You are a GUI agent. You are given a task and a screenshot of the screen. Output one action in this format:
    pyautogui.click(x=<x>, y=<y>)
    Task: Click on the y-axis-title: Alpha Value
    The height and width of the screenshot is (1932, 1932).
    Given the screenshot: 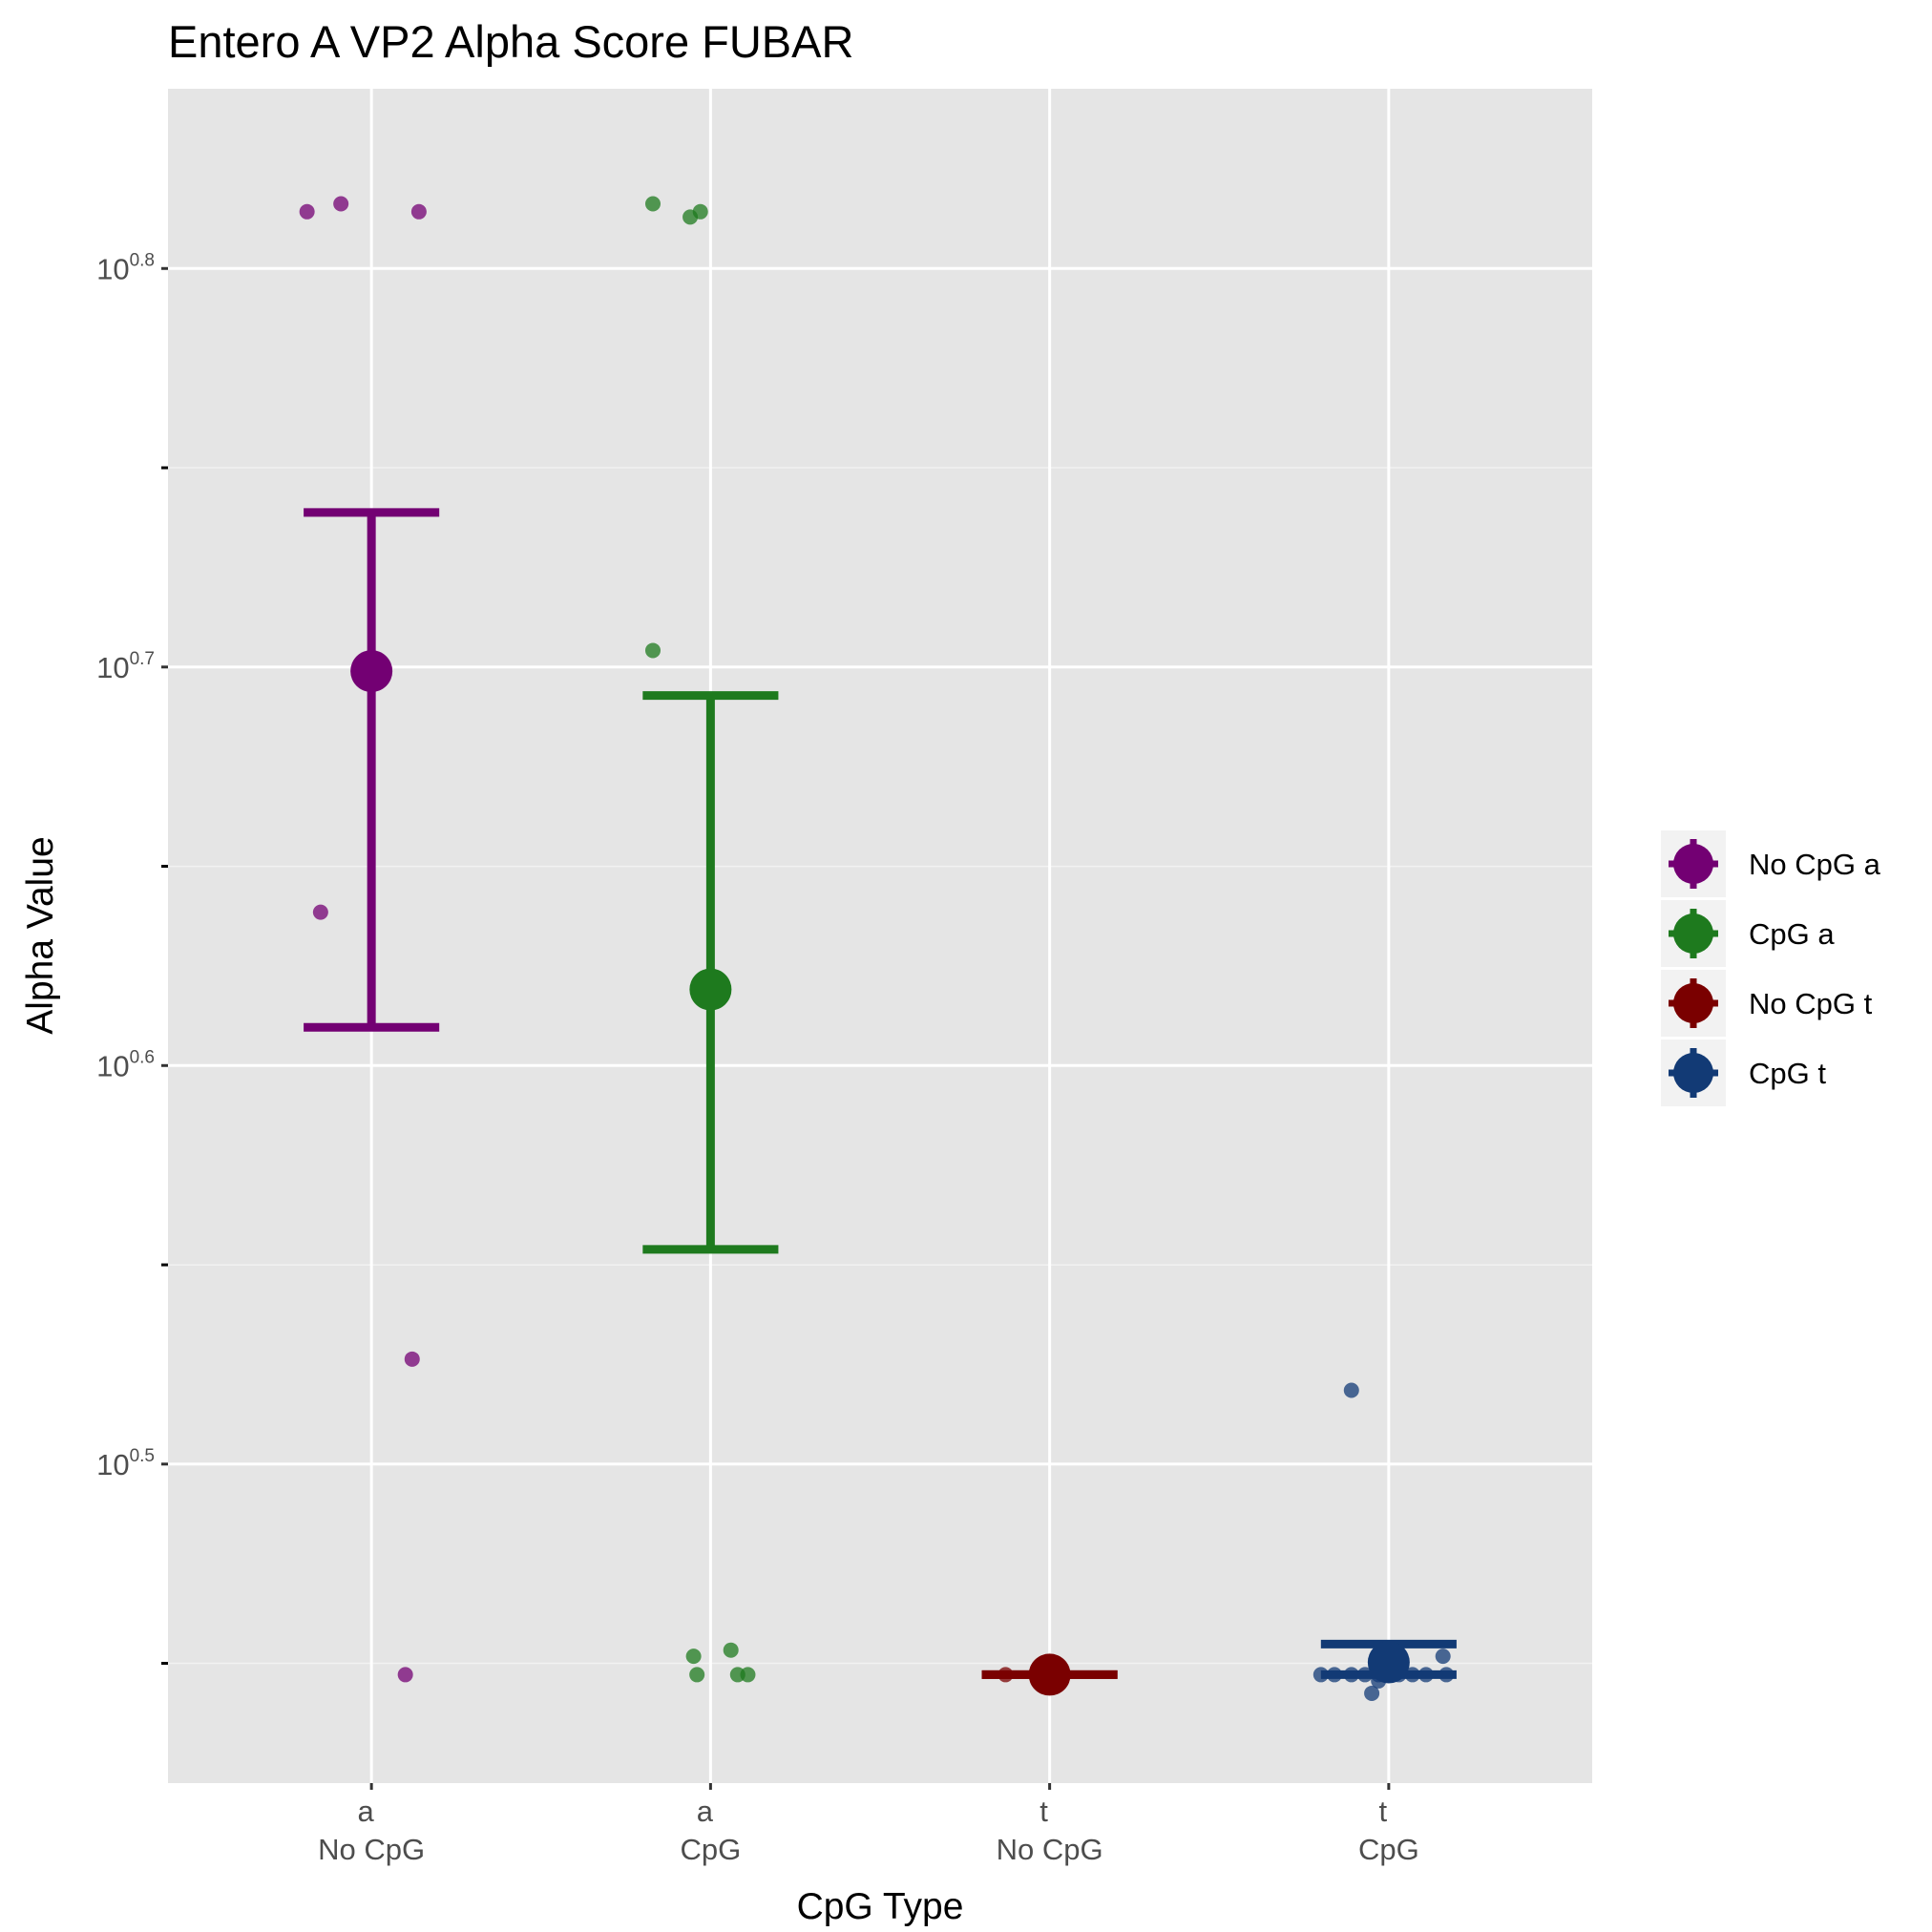 What is the action you would take?
    pyautogui.click(x=41, y=935)
    